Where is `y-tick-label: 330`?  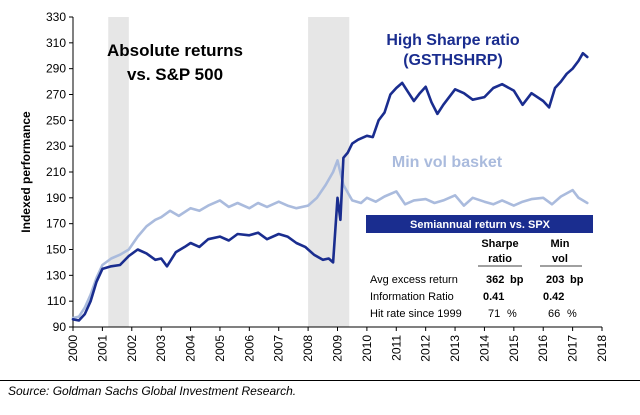
y-tick-label: 330 is located at coordinates (56, 17).